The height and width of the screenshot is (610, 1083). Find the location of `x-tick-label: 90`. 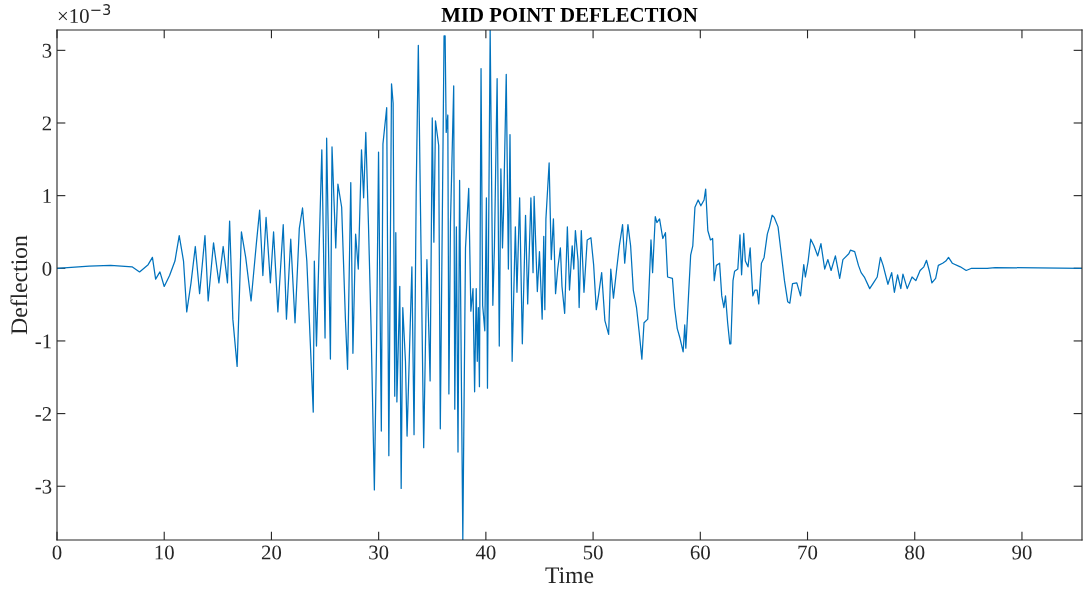

x-tick-label: 90 is located at coordinates (1022, 552).